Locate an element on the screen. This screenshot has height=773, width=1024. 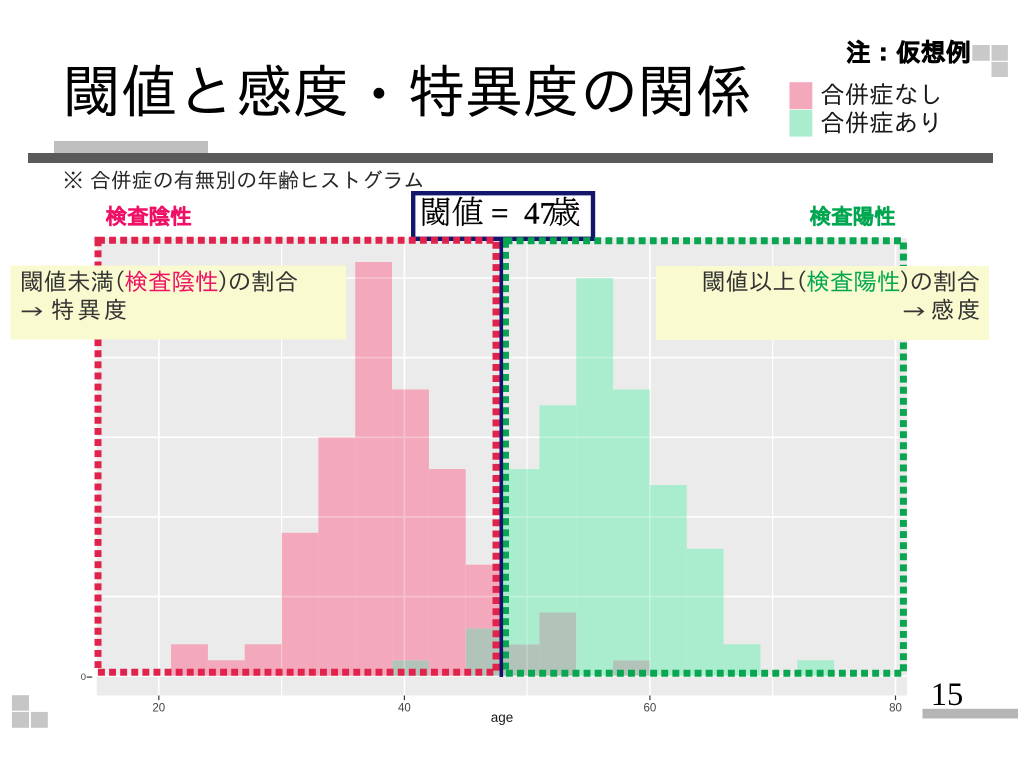
svg-text: 80 is located at coordinates (895, 709).